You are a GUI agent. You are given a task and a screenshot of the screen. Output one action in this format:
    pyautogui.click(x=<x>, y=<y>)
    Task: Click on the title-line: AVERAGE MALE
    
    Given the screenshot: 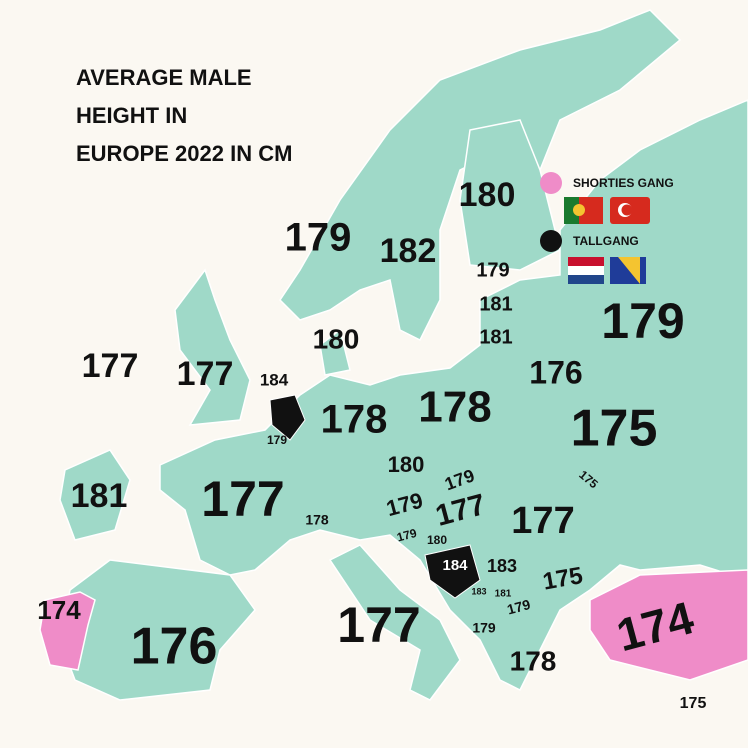 What is the action you would take?
    pyautogui.click(x=164, y=77)
    